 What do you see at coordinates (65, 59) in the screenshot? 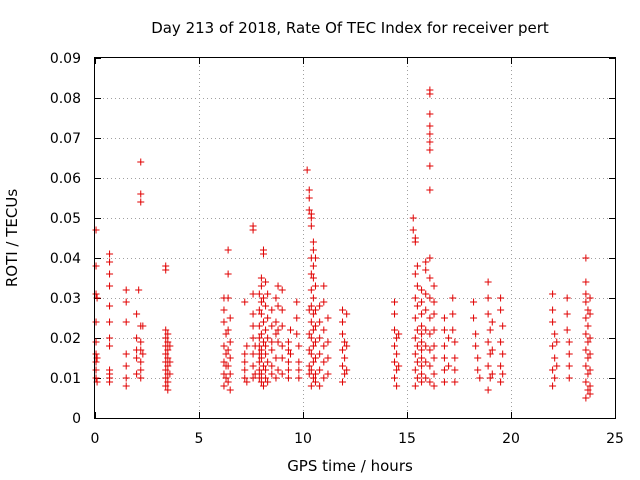
I see `y-tick-label: 0.09` at bounding box center [65, 59].